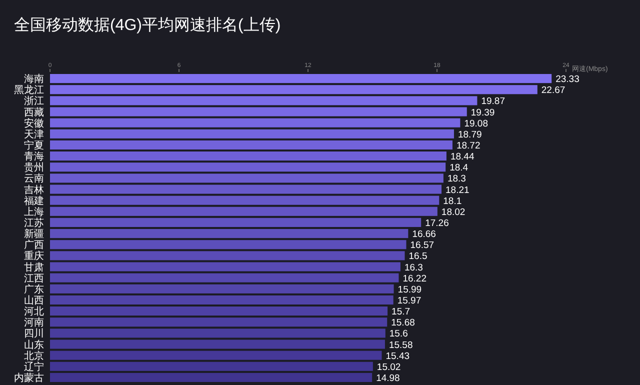 The width and height of the screenshot is (640, 385). Describe the element at coordinates (29, 378) in the screenshot. I see `y-tick-label: 内蒙古` at that location.